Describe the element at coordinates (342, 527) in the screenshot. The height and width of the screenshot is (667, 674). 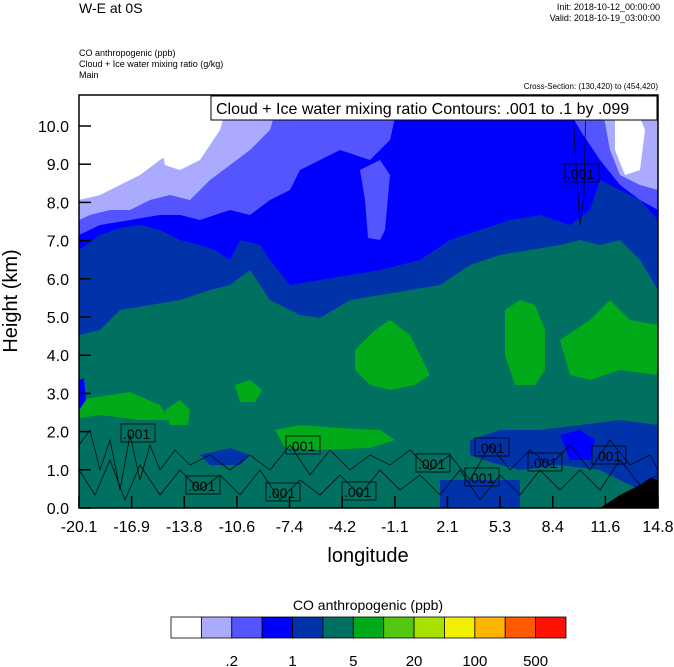
I see `x-tick-label: -4.2` at that location.